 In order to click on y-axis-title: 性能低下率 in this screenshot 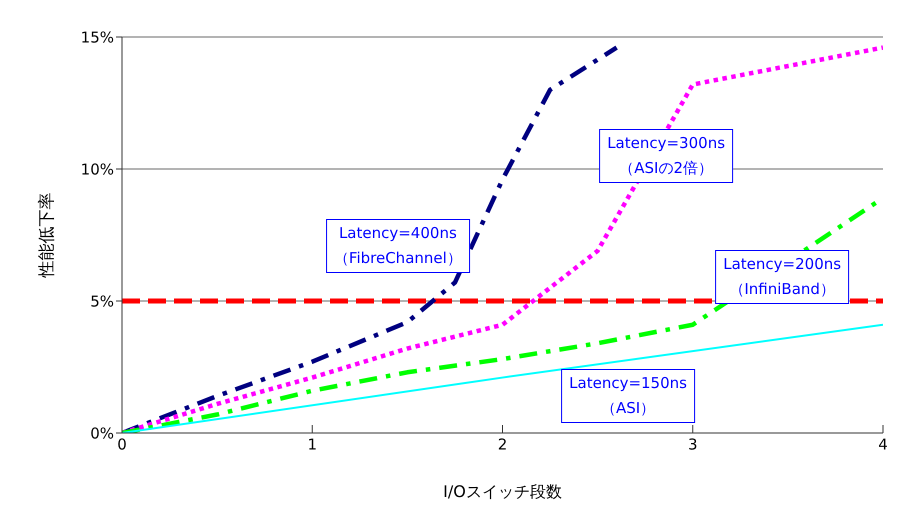, I will do `click(47, 235)`.